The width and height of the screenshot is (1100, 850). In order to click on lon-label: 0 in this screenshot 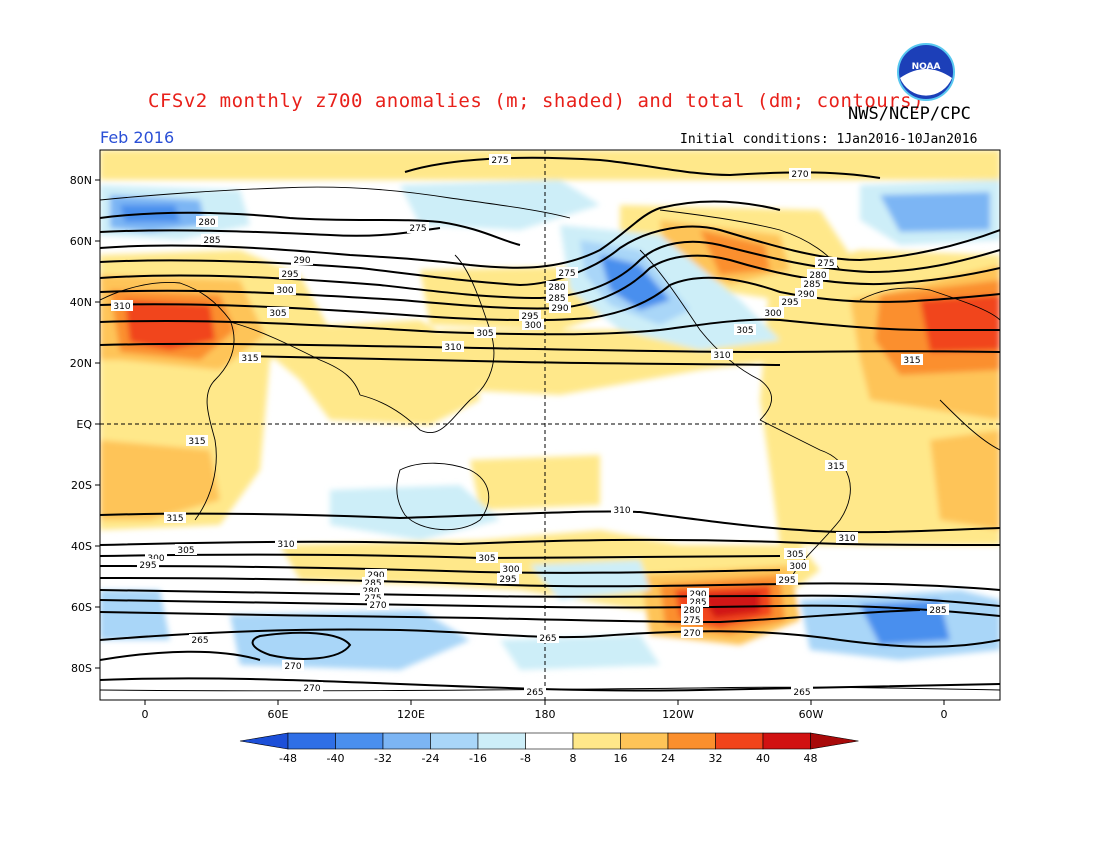, I will do `click(145, 714)`.